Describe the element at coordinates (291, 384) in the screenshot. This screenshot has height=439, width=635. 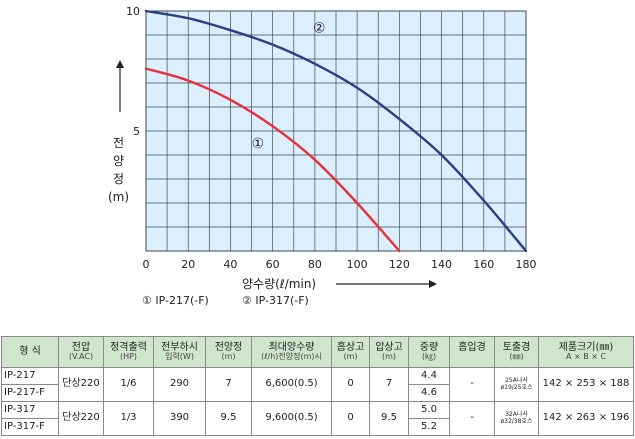
I see `max-flow-cell: 6,600(0.5)` at that location.